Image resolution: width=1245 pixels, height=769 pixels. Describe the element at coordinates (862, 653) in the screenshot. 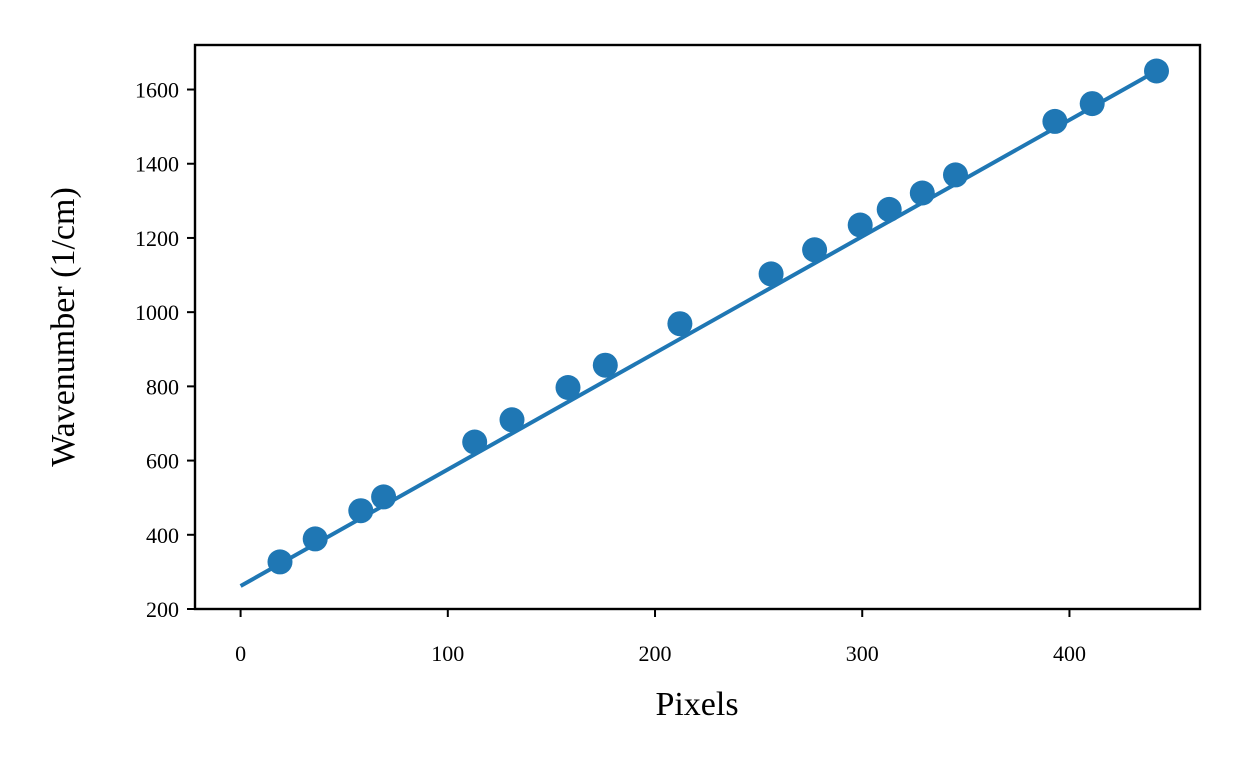

I see `x-tick-label: 300` at that location.